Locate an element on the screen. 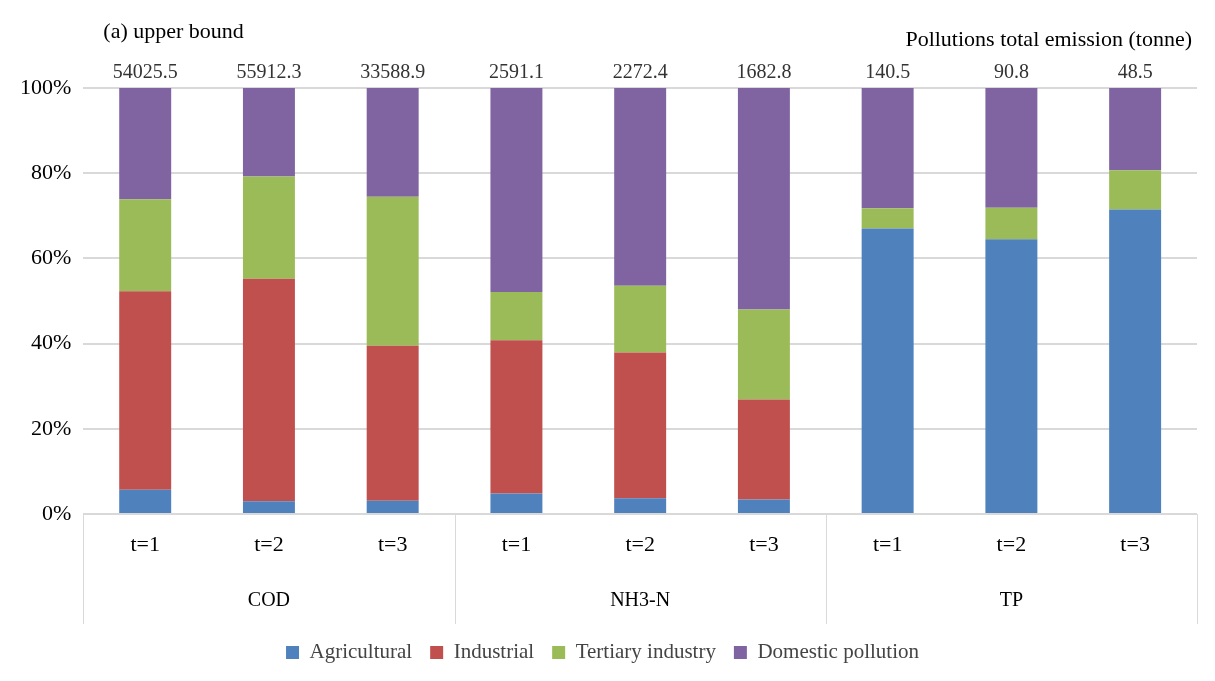 This screenshot has height=681, width=1215. chart-title: (a) upper bound is located at coordinates (173, 30).